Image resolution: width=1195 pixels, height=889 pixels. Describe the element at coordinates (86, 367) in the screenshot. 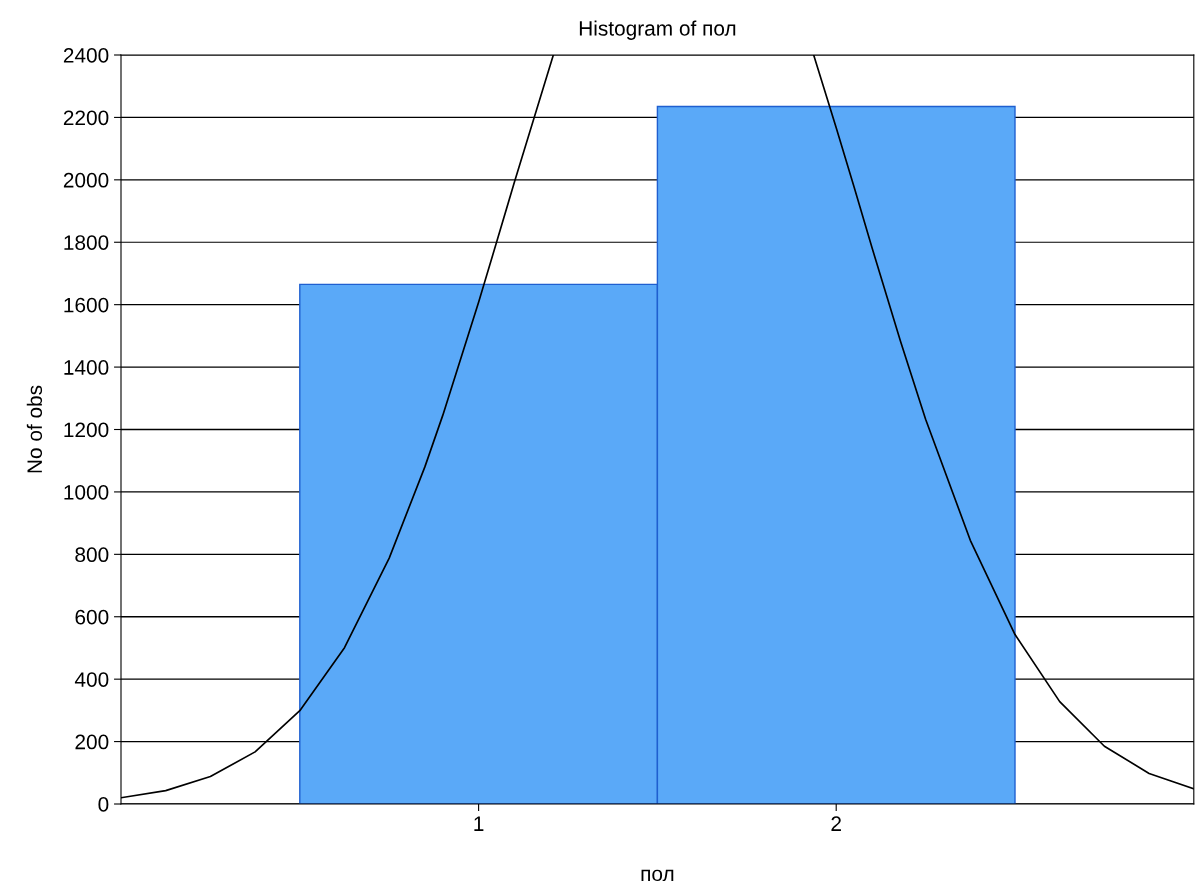

I see `y-tick-label: 1400` at that location.